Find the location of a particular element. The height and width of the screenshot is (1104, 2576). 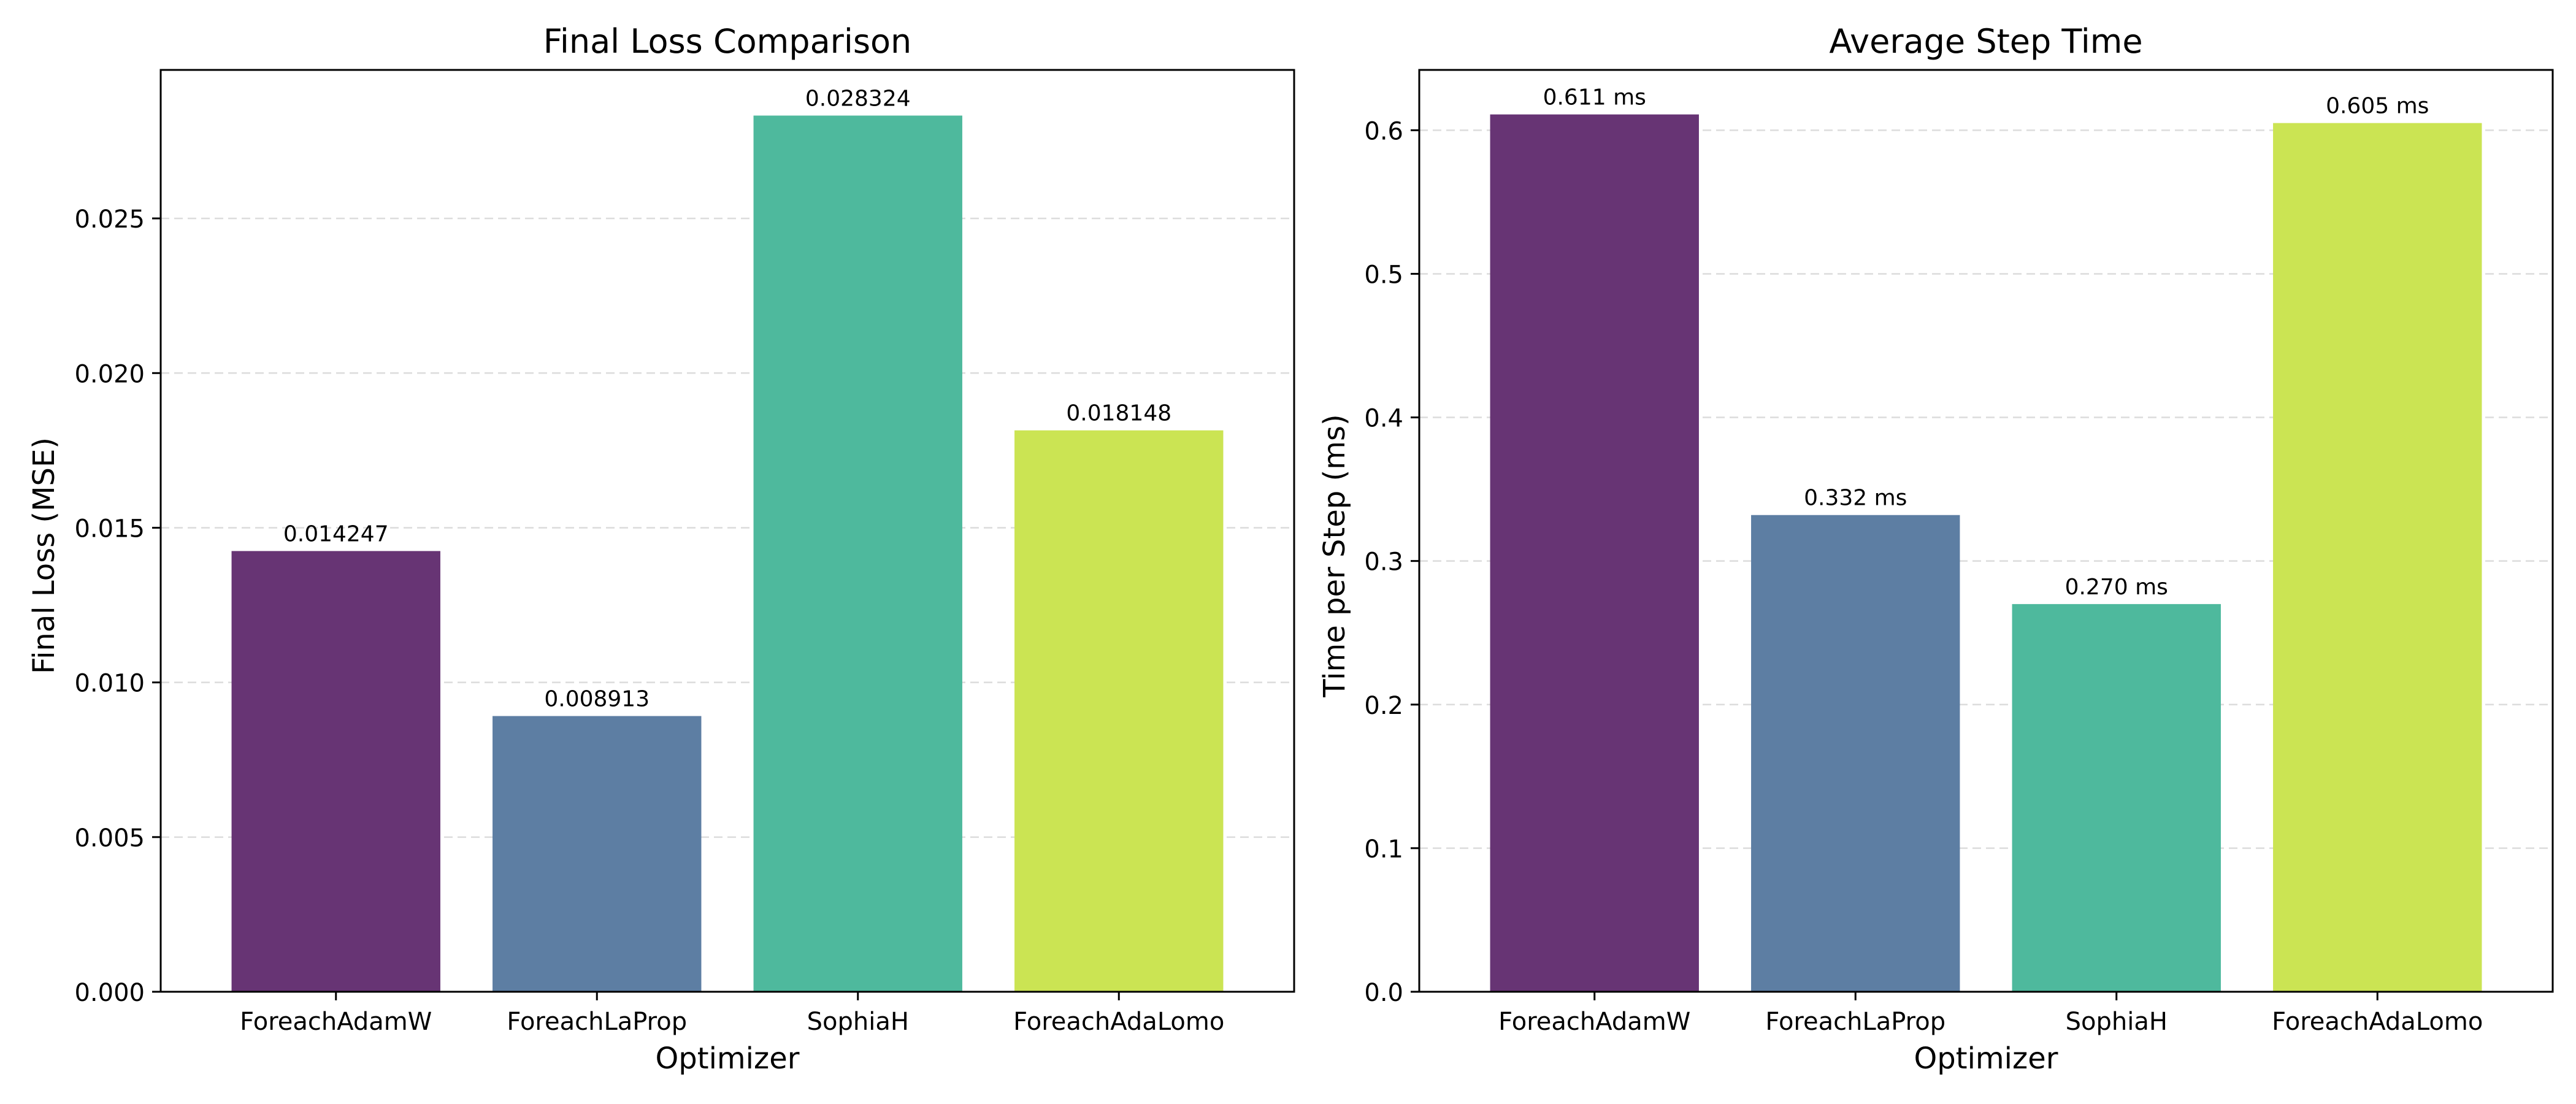

data-label: 0.008913 is located at coordinates (597, 698).